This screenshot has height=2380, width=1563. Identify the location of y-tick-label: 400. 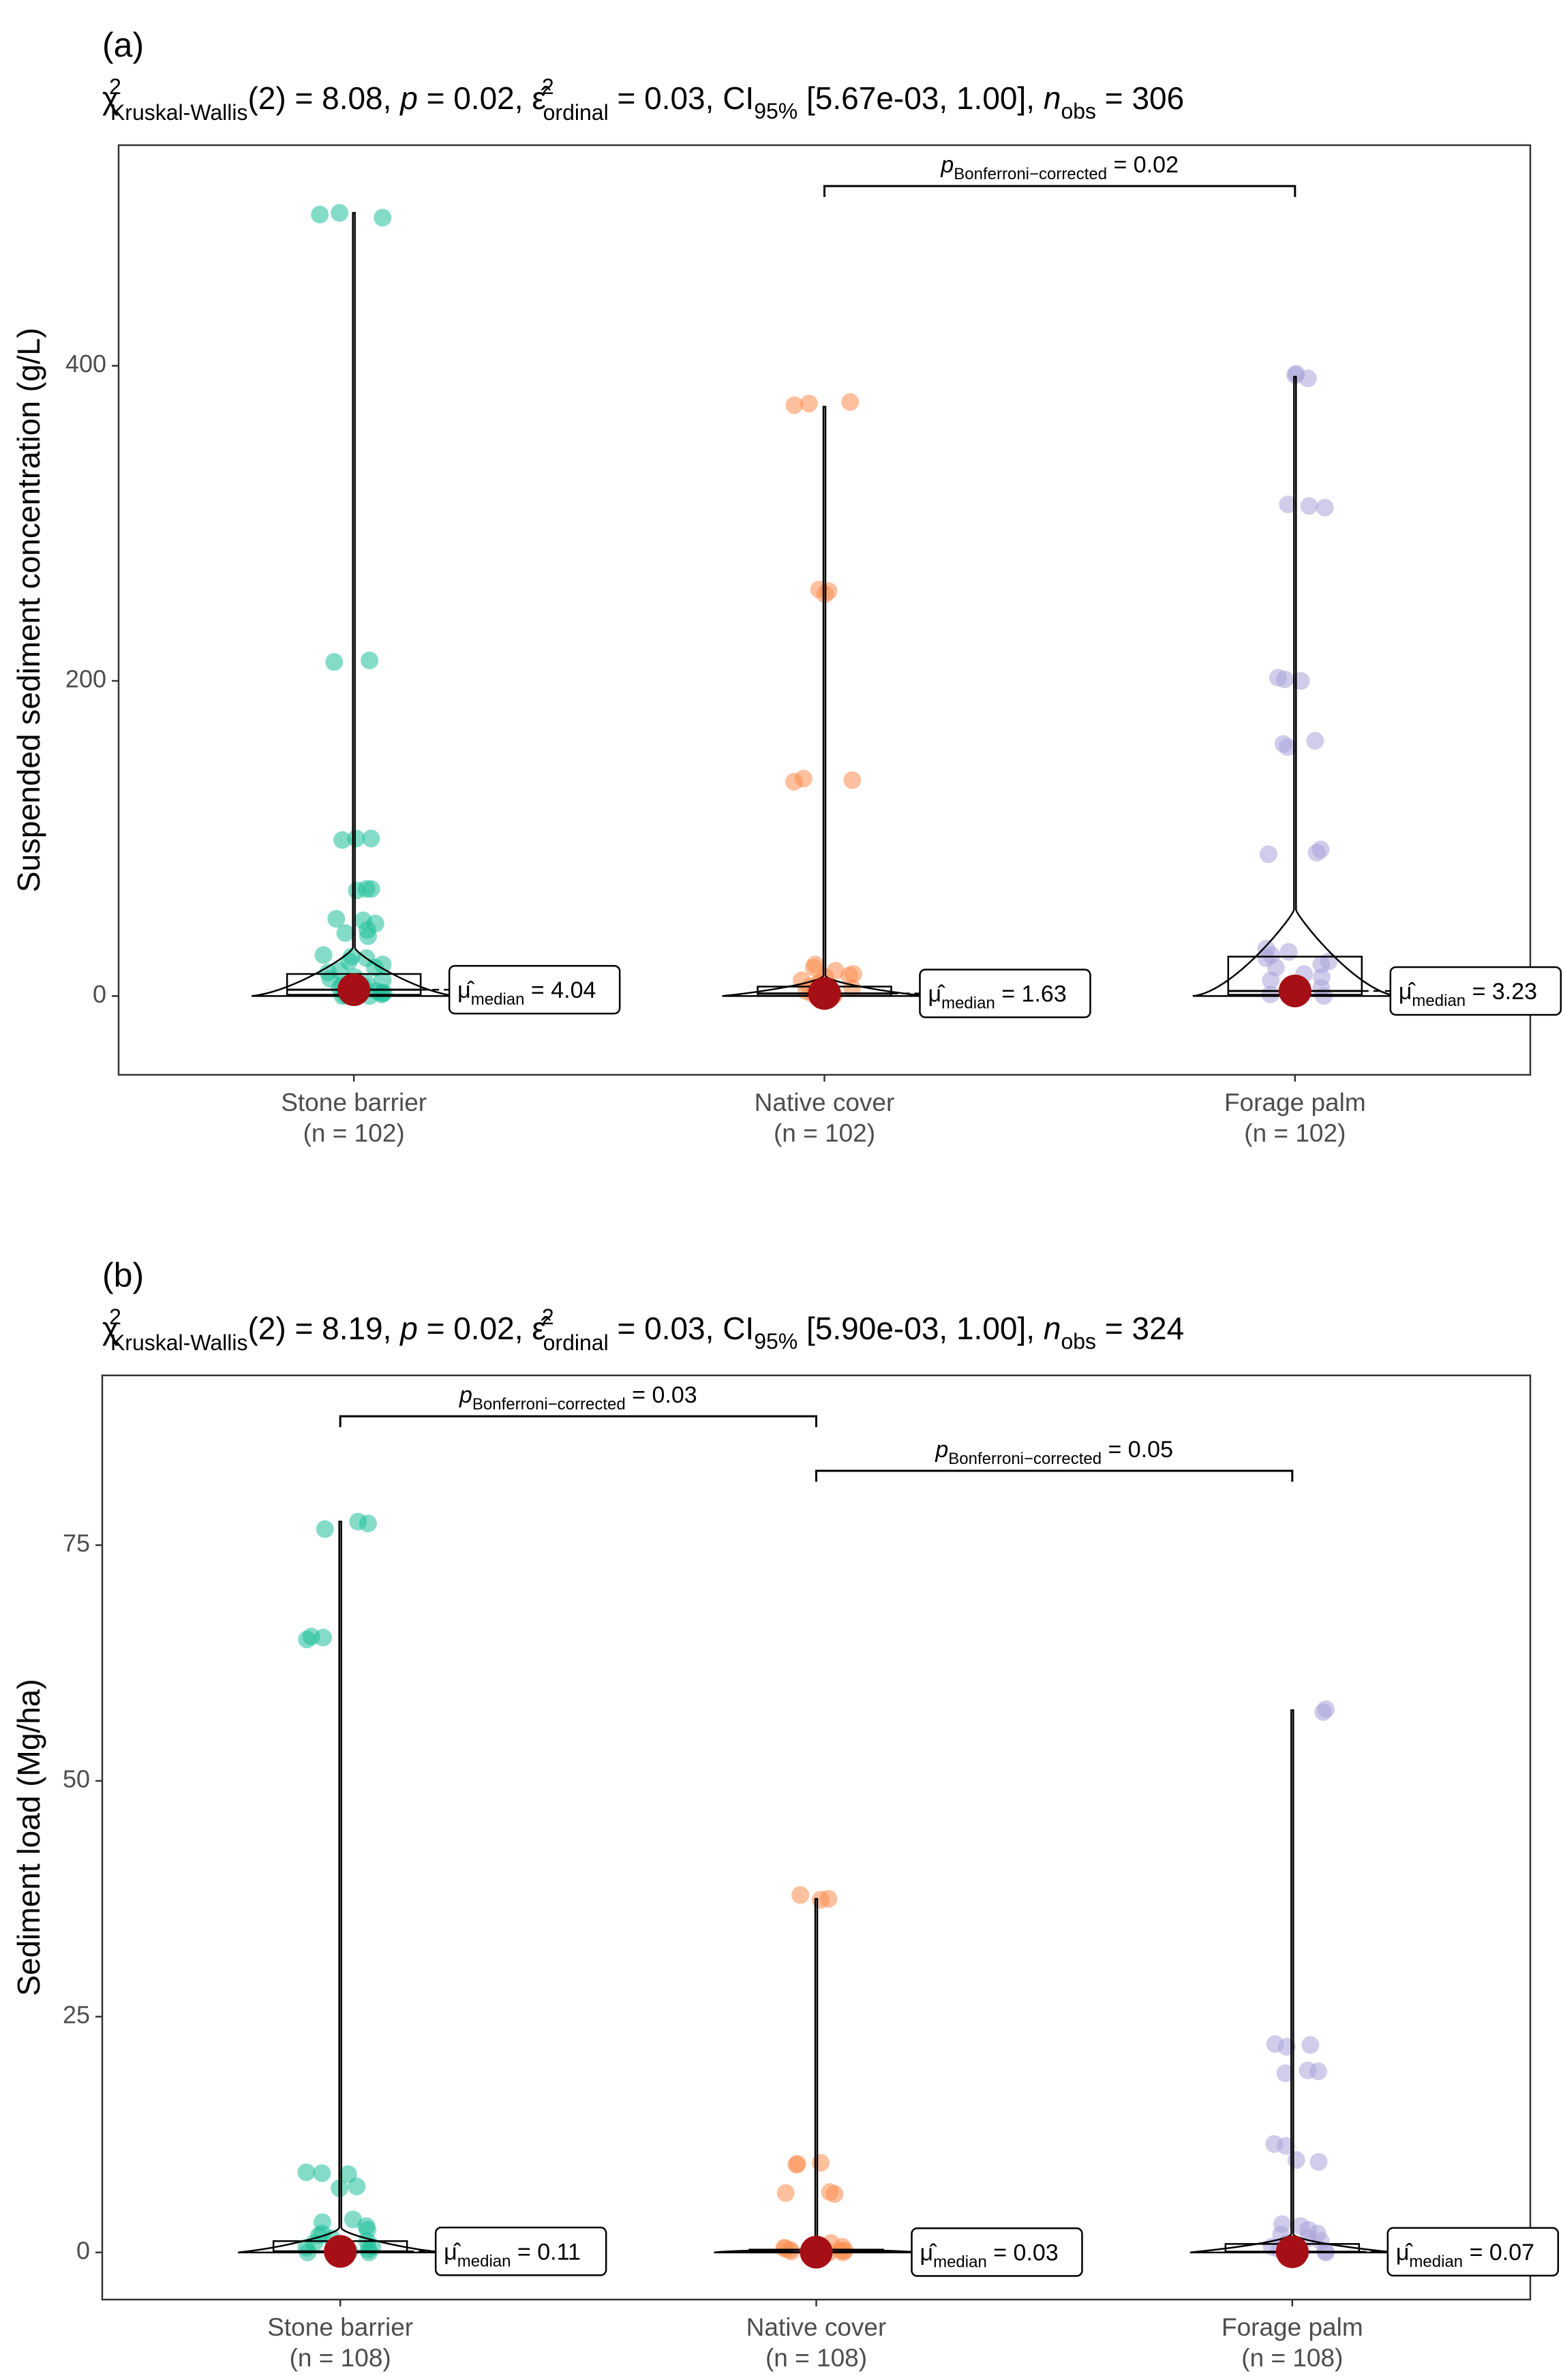
(85, 364).